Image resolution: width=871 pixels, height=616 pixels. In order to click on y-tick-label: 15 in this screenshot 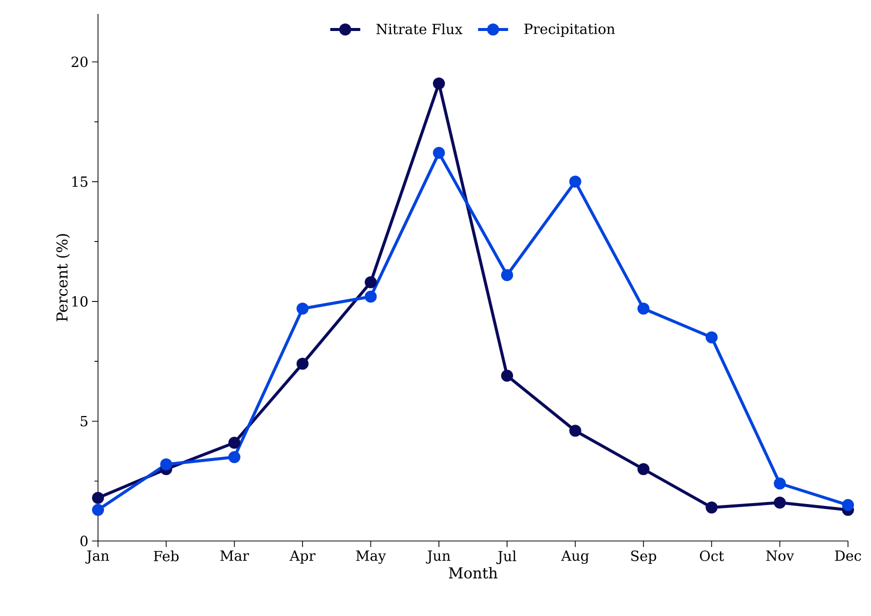, I will do `click(80, 181)`.